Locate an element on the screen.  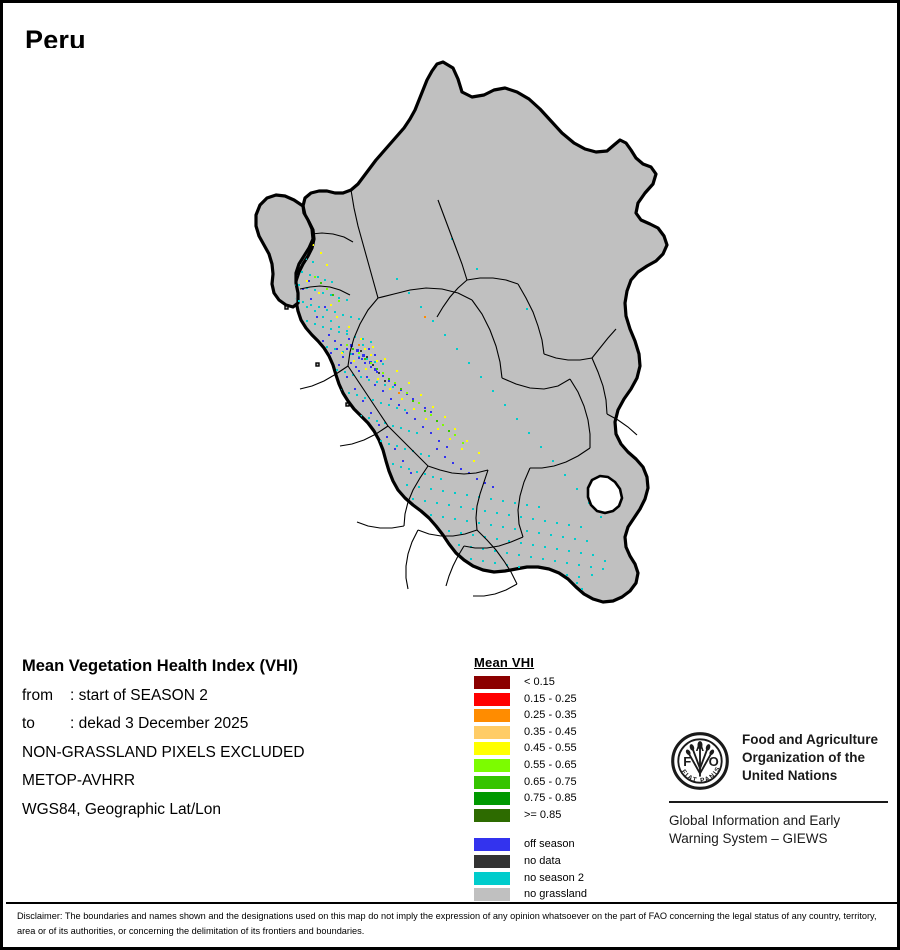
legend-item-special: off season is located at coordinates (530, 844).